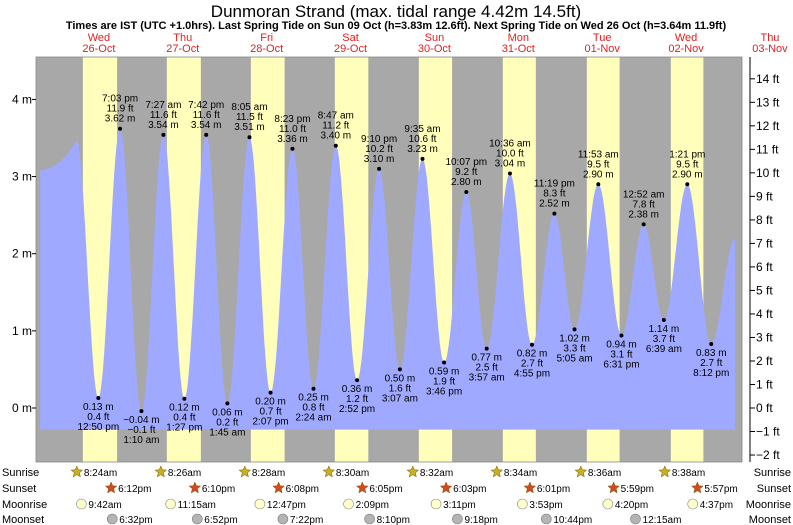 This screenshot has height=525, width=793. What do you see at coordinates (357, 409) in the screenshot?
I see `low-time: 2:52 pm` at bounding box center [357, 409].